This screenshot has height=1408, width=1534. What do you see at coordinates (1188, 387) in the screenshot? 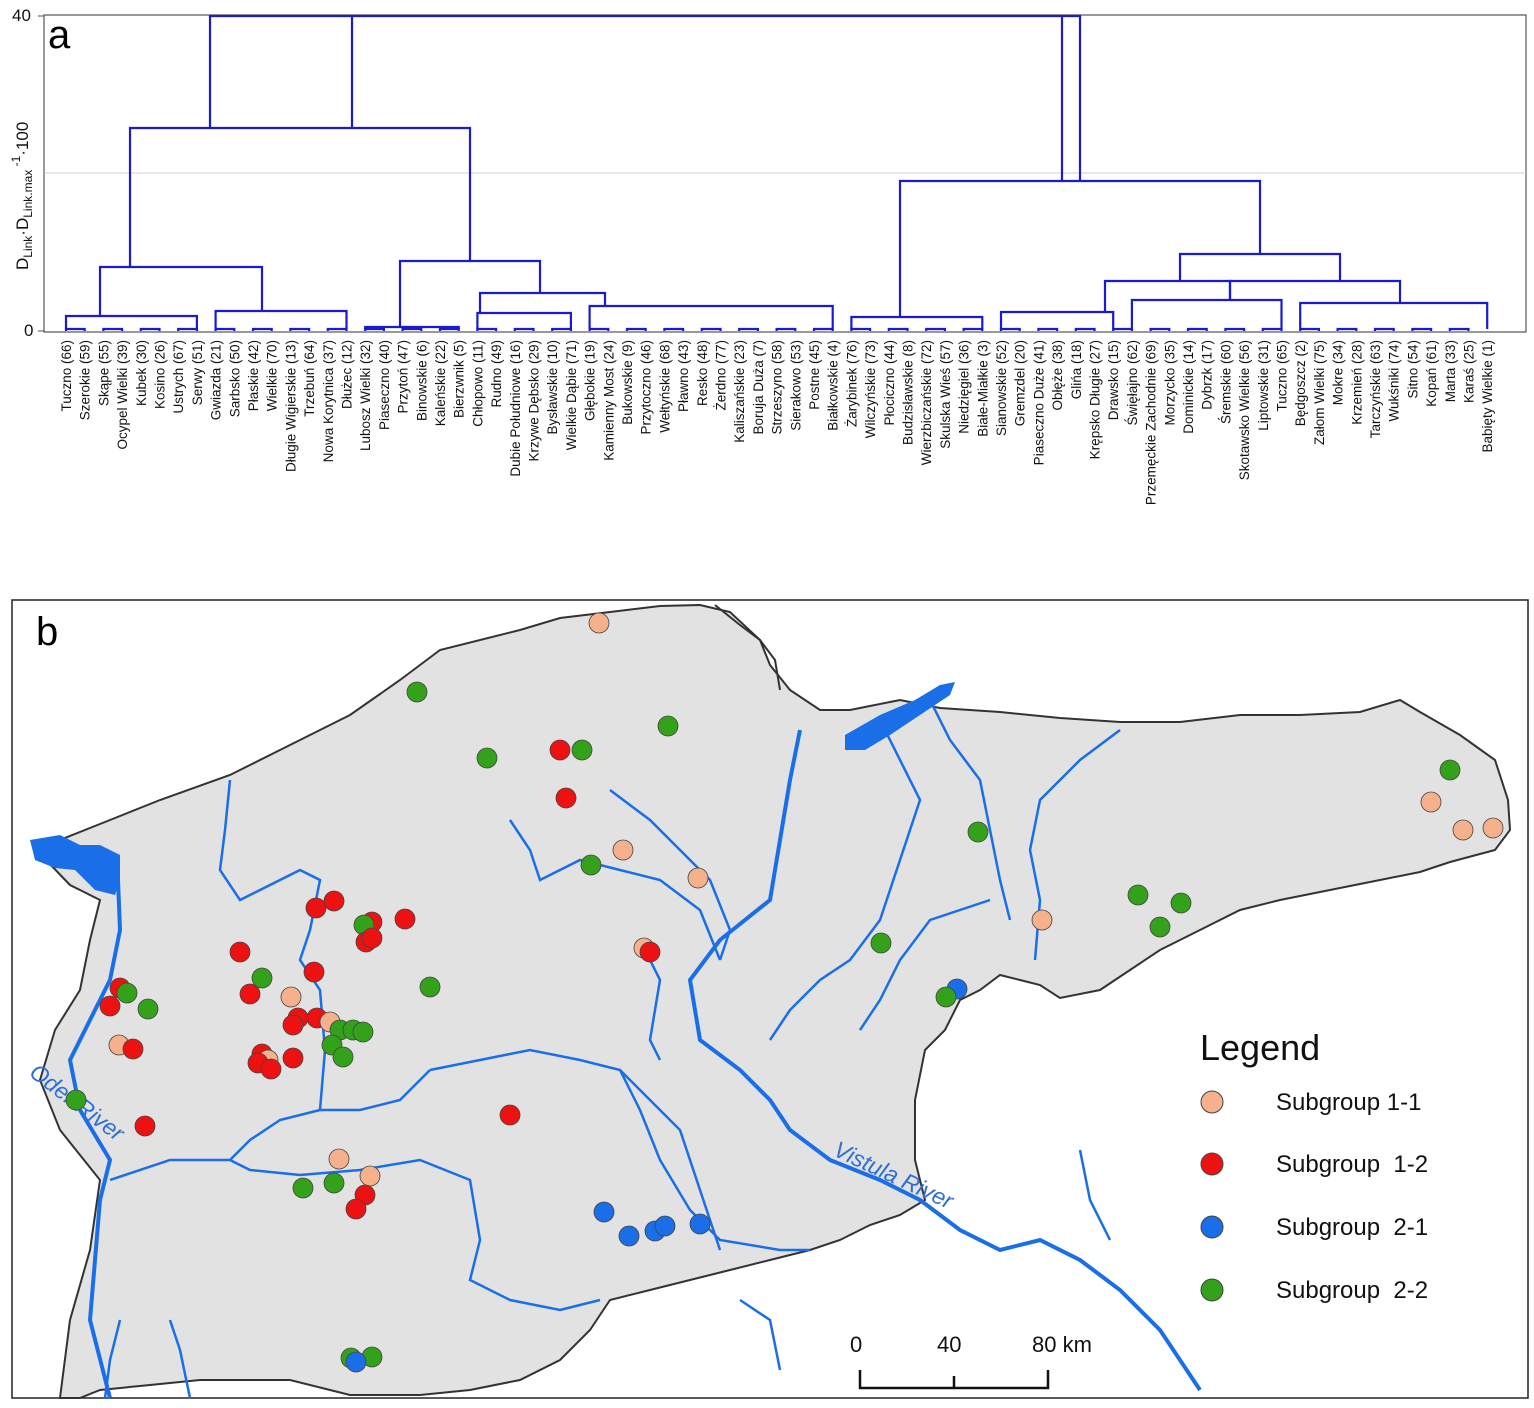
I see `leaf-label: Dominickie (14)` at bounding box center [1188, 387].